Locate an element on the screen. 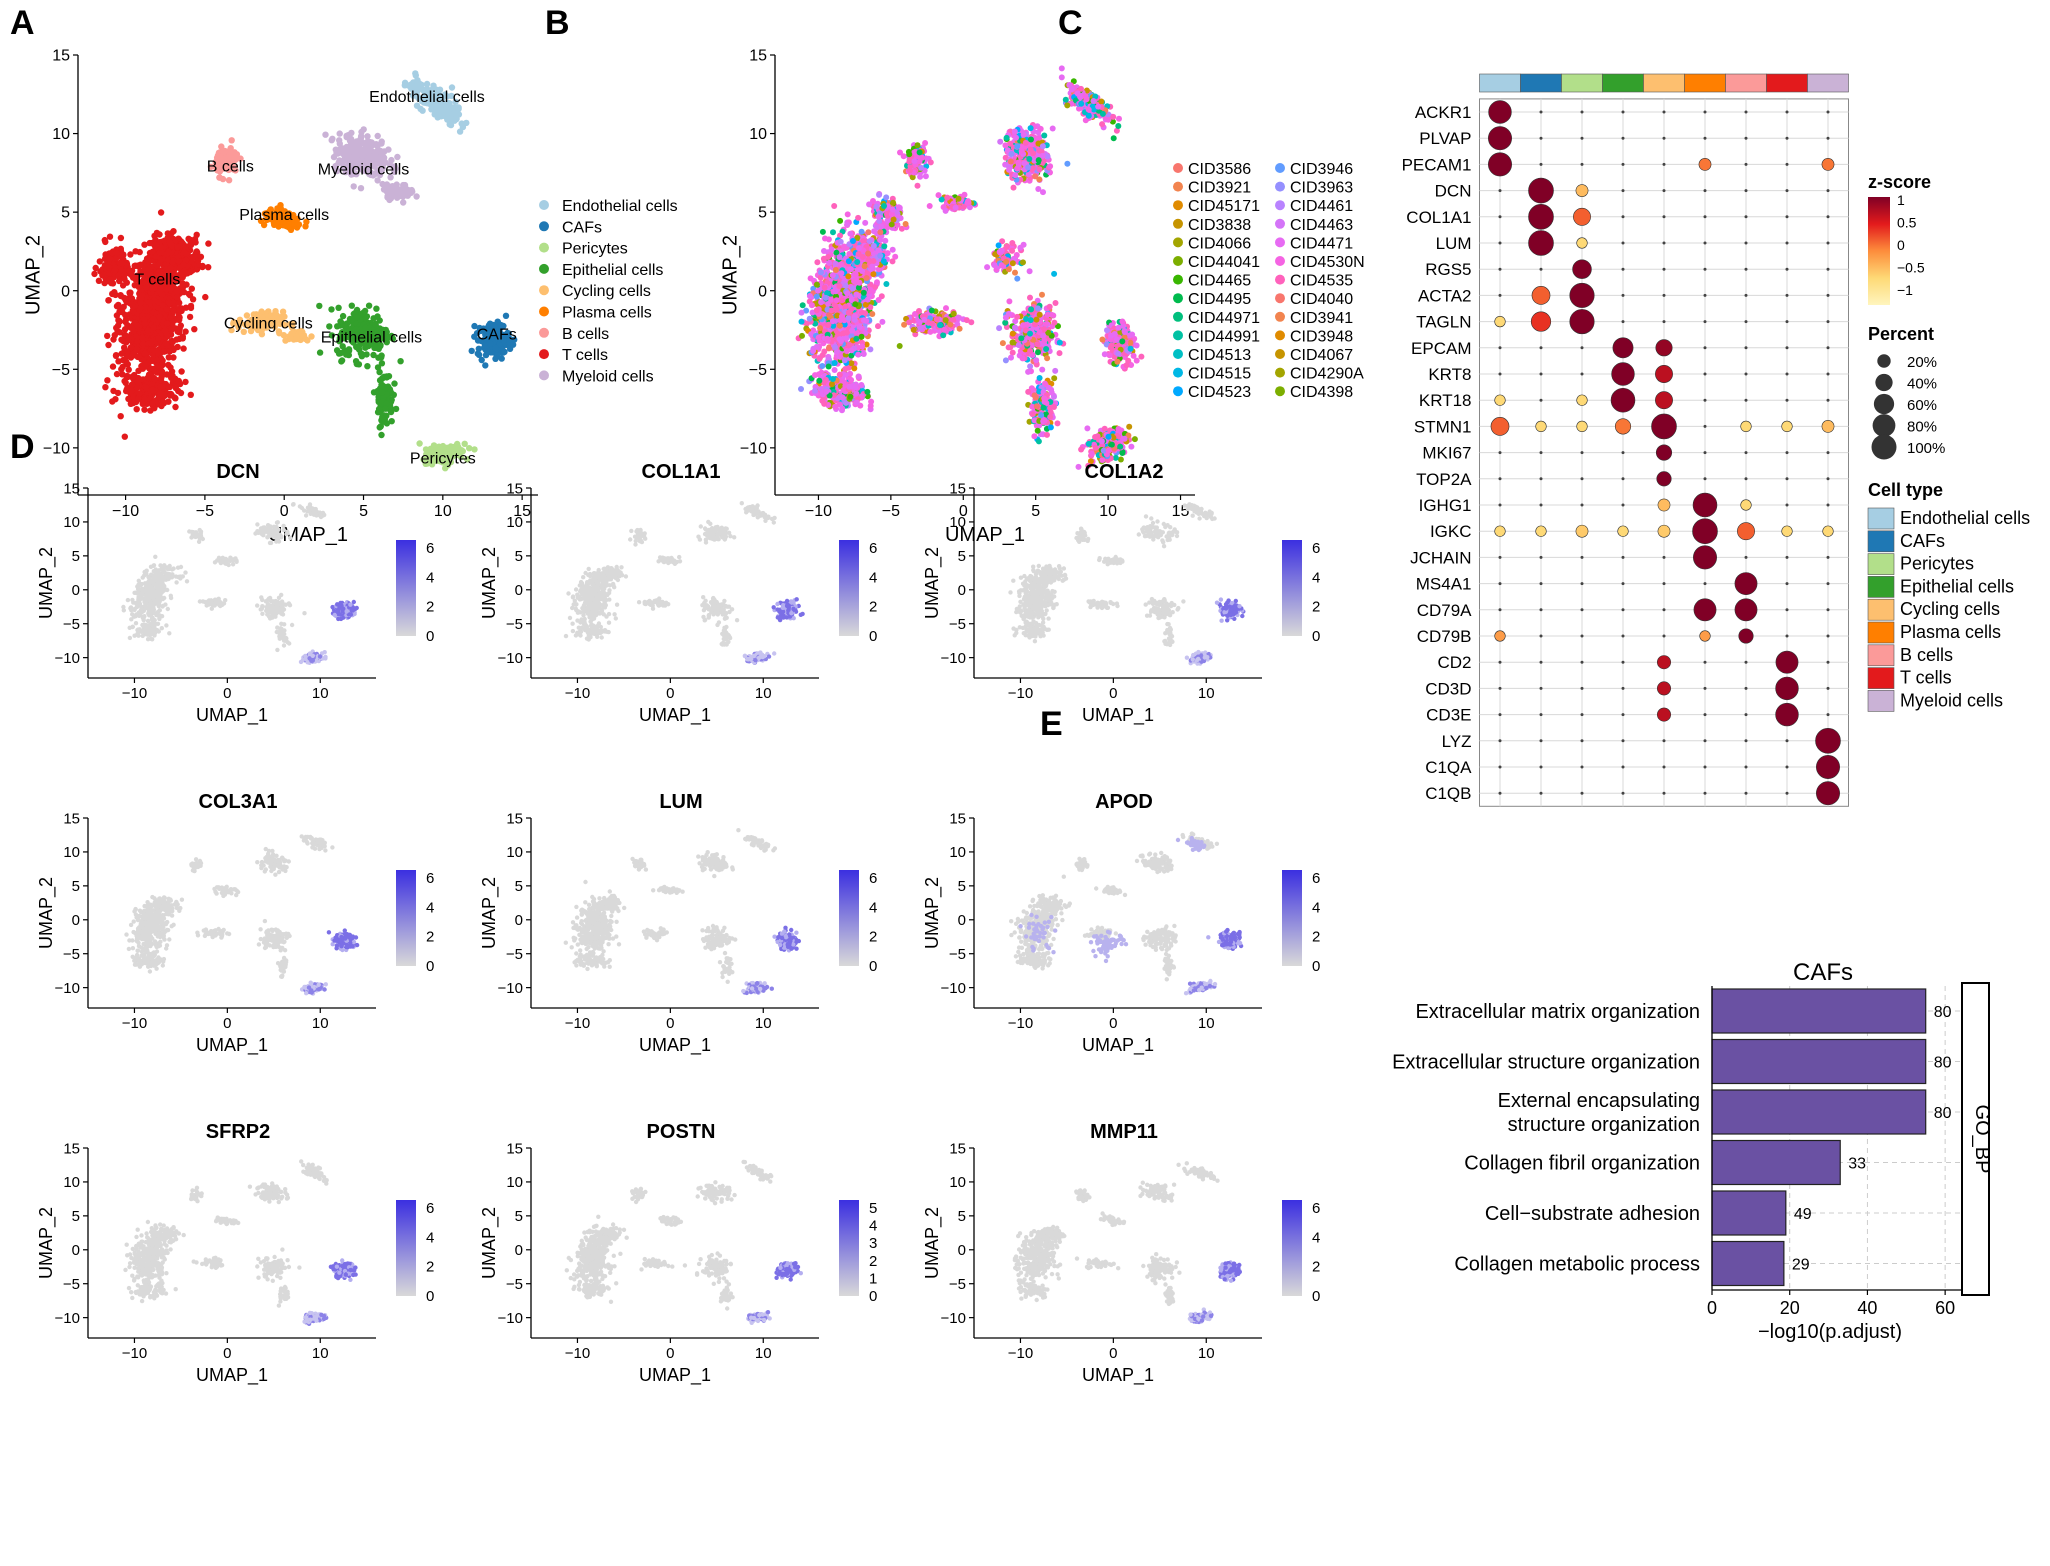 This screenshot has width=2050, height=1566. y-tick-label: 0 is located at coordinates (762, 291).